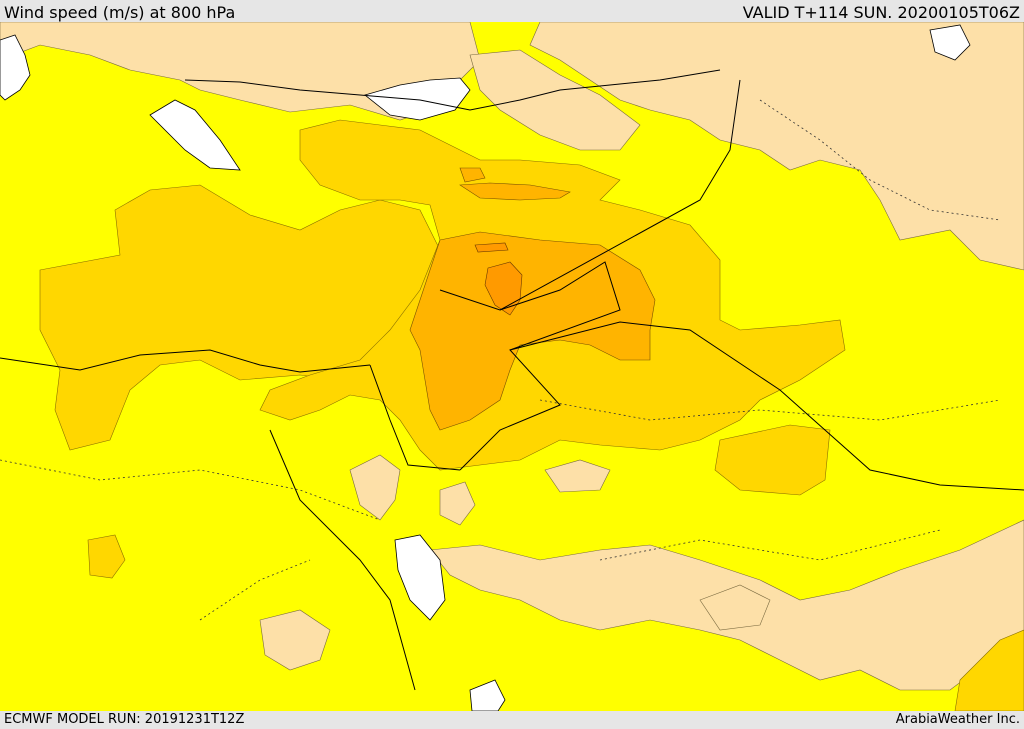 Image resolution: width=1024 pixels, height=729 pixels. Describe the element at coordinates (491, 247) in the screenshot. I see `peak-wind-small` at that location.